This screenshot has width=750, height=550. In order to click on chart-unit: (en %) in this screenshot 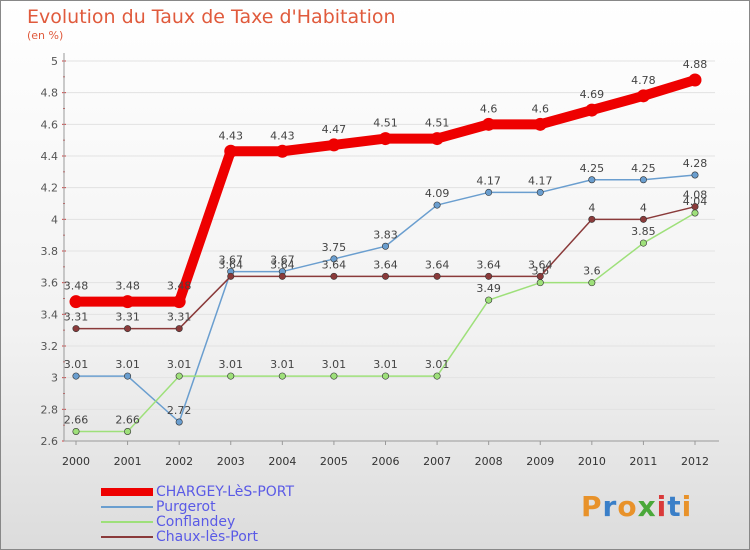, I will do `click(45, 35)`.